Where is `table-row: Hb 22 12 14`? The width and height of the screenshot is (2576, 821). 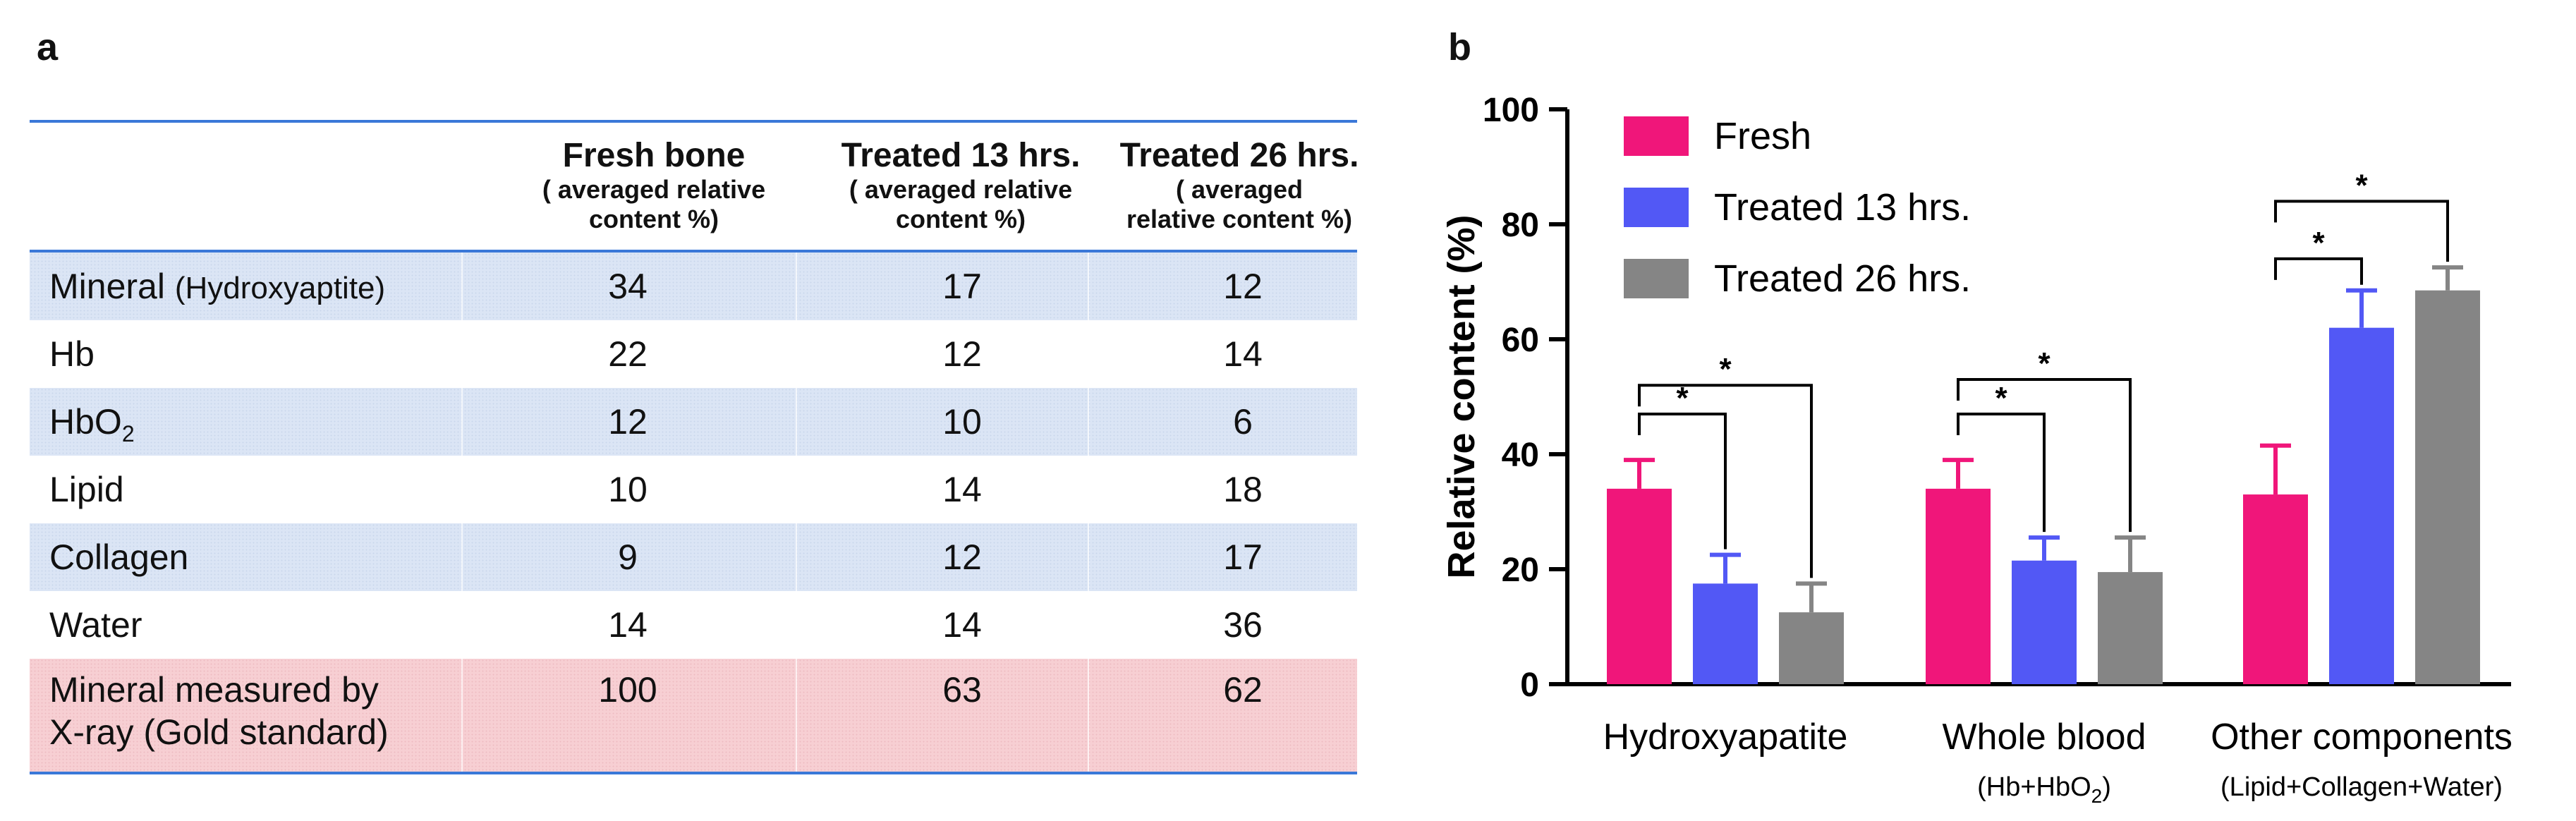
table-row: Hb 22 12 14 is located at coordinates (693, 354).